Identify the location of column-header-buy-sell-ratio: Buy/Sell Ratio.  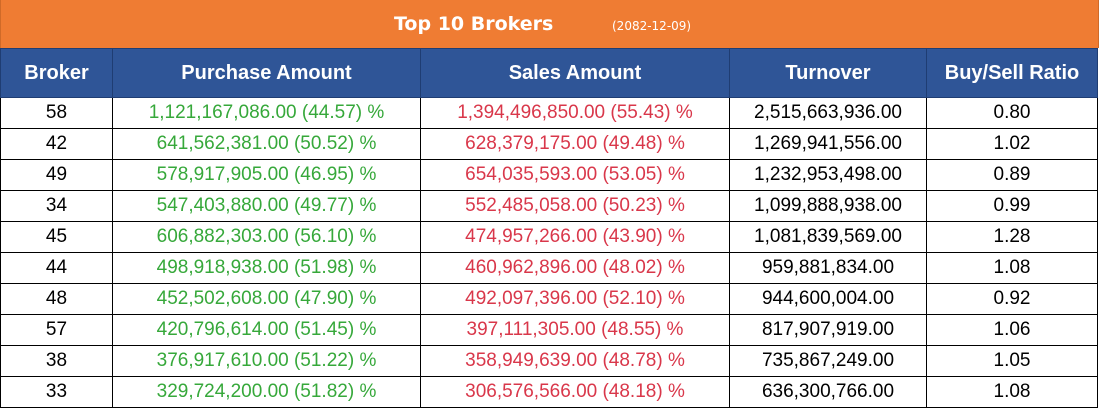
(1012, 73).